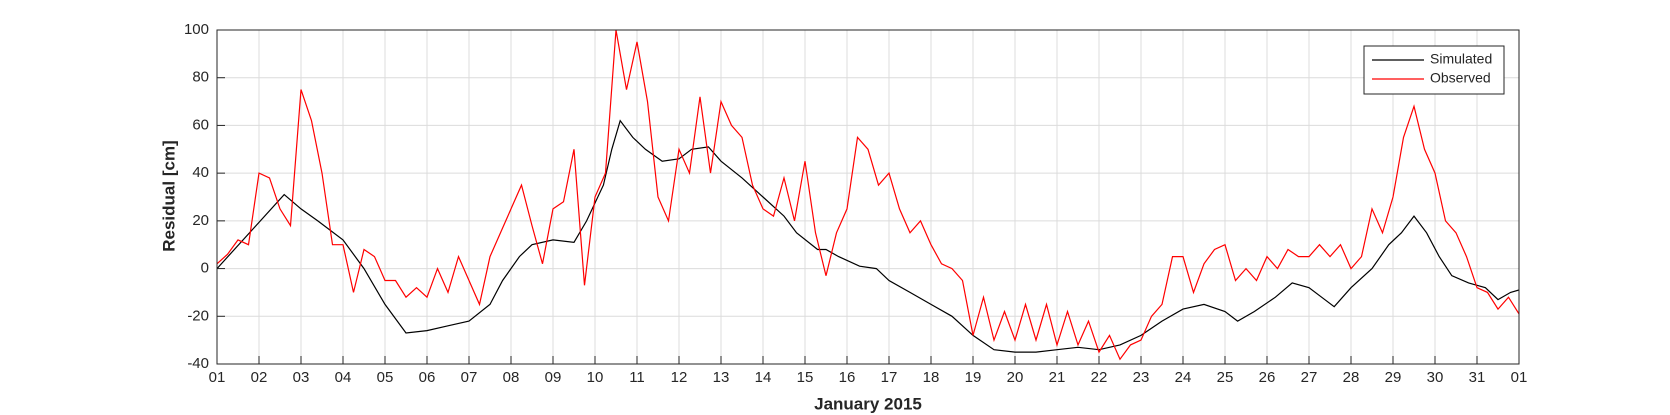 This screenshot has height=415, width=1670. What do you see at coordinates (1461, 59) in the screenshot?
I see `legend-label: Simulated` at bounding box center [1461, 59].